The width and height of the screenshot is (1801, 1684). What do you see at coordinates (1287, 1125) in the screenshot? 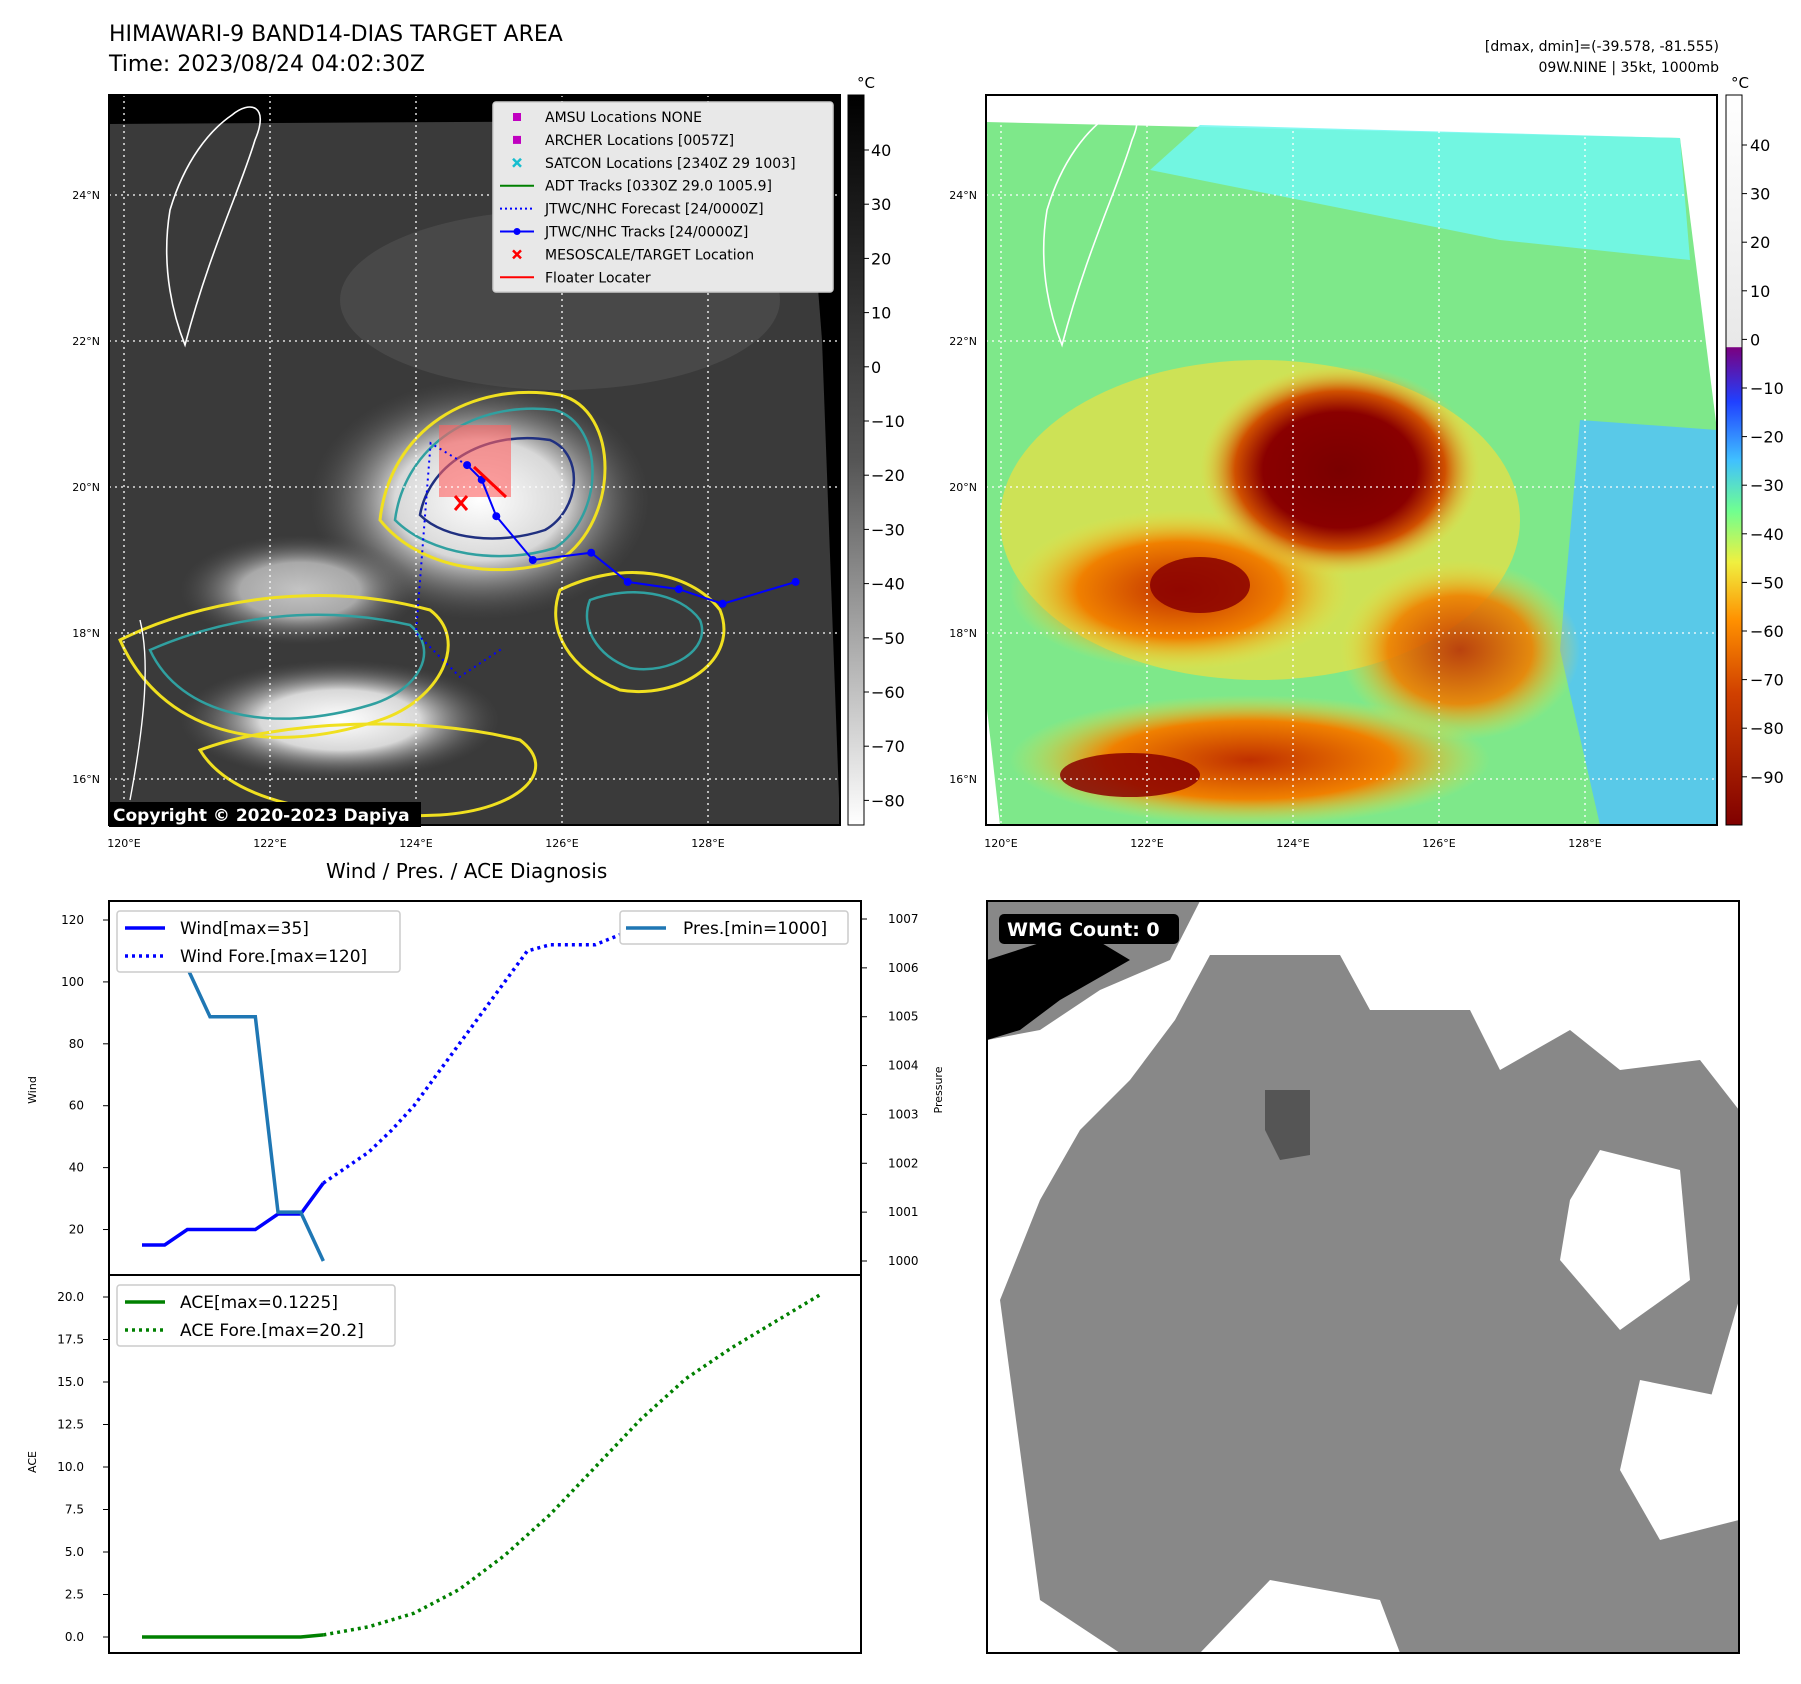
I see `wmg-dark-cell` at bounding box center [1287, 1125].